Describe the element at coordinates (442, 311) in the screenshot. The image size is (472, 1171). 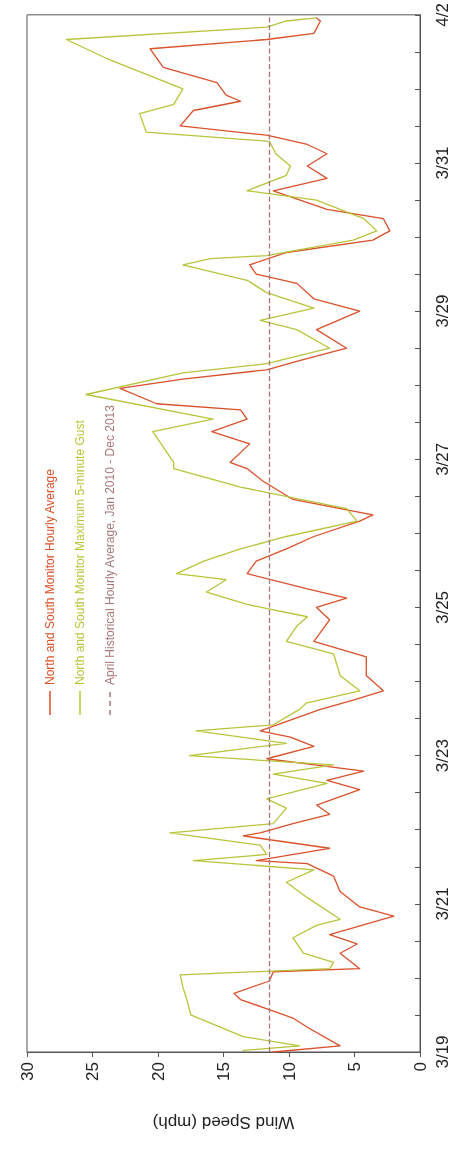
I see `y-tick-label: 3/29` at that location.